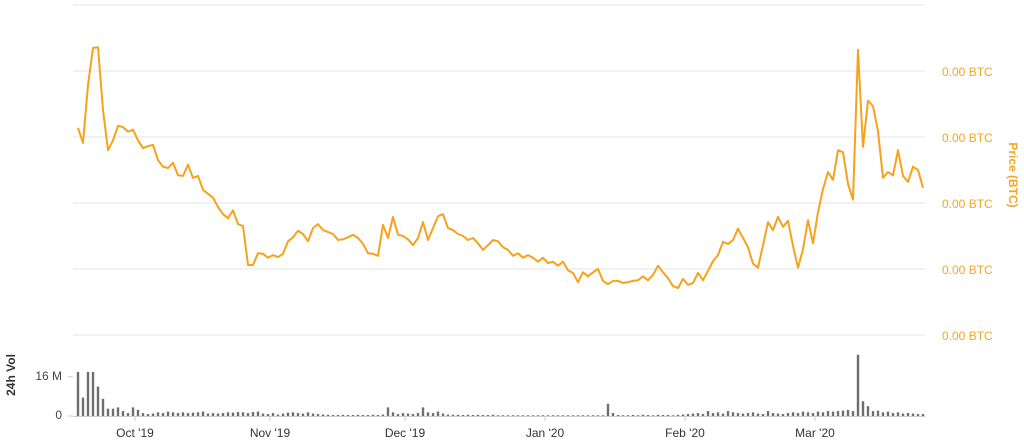 This screenshot has width=1024, height=441. Describe the element at coordinates (11, 375) in the screenshot. I see `volume-axis-title: 24h Vol` at that location.